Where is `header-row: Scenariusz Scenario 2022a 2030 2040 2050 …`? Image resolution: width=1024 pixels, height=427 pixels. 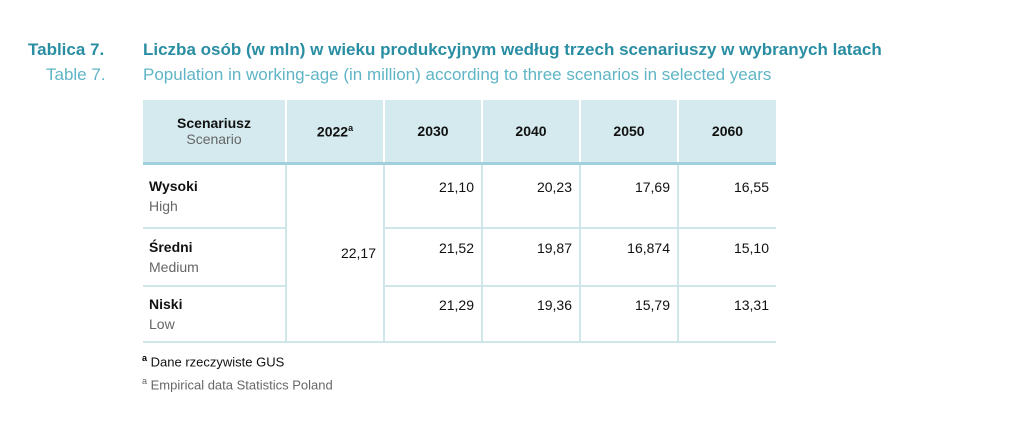 header-row: Scenariusz Scenario 2022a 2030 2040 2050 … is located at coordinates (459, 132).